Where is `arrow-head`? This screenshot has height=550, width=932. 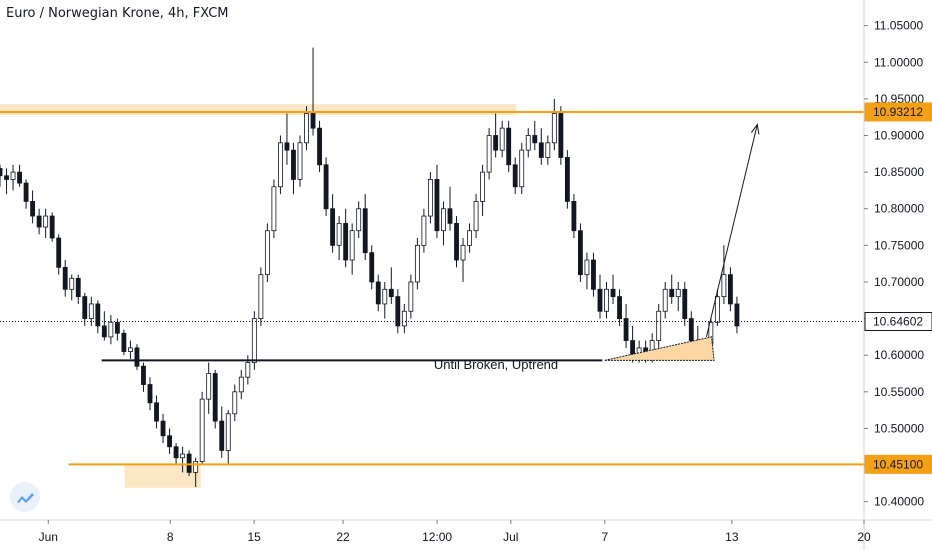
arrow-head is located at coordinates (755, 129).